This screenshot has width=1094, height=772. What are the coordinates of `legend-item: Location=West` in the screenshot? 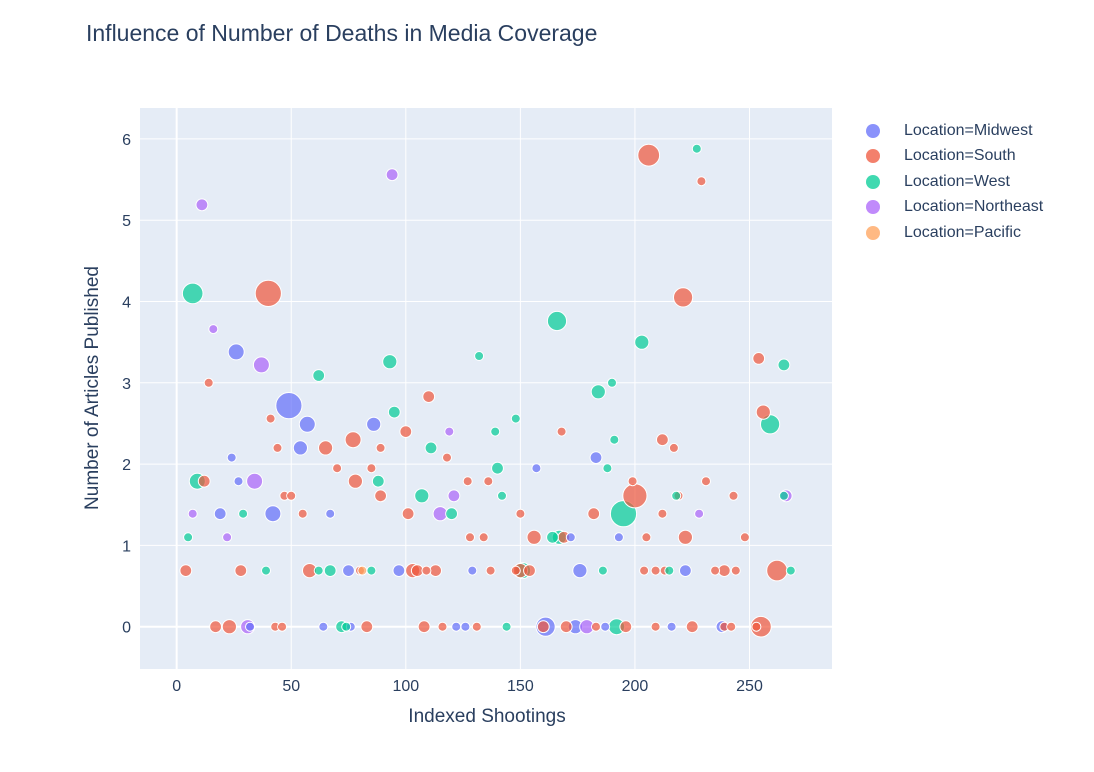 It's located at (952, 182).